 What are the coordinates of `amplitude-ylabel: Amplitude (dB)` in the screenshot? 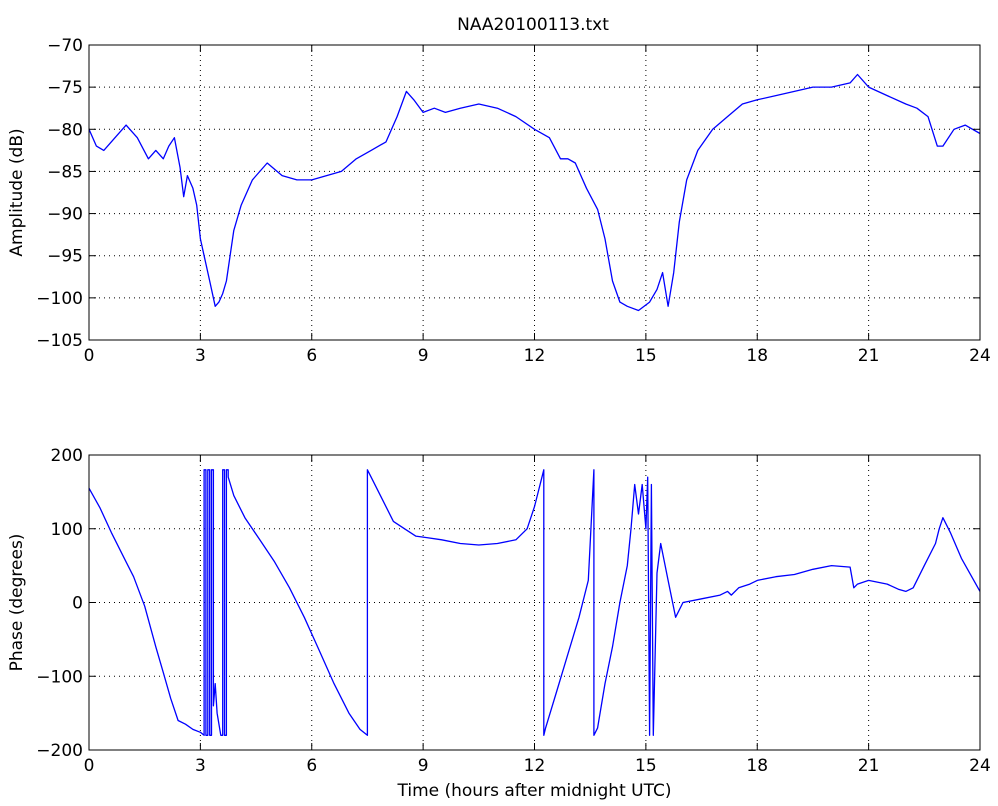 It's located at (17, 192).